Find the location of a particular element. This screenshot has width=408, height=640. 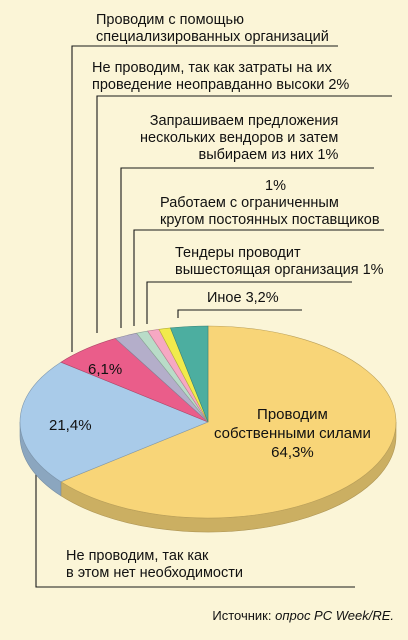

label-other: Иное 3,2% is located at coordinates (243, 298).